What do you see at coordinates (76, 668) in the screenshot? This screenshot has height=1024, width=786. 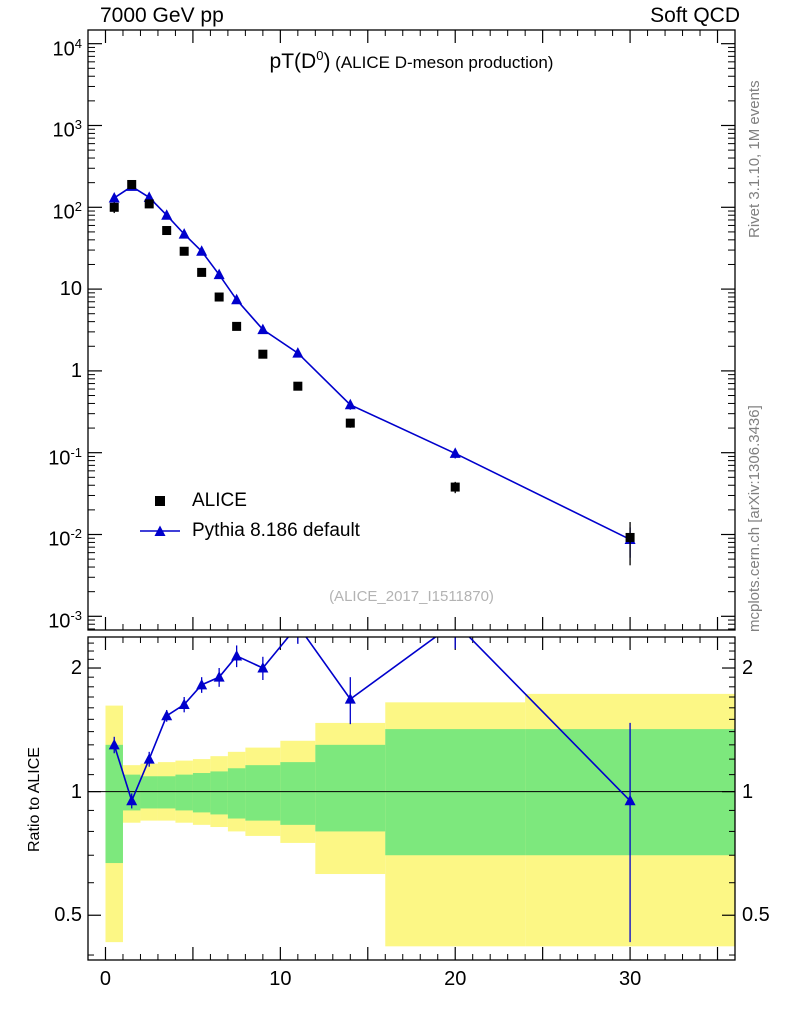 I see `ratio-ytick-label-left: 2` at bounding box center [76, 668].